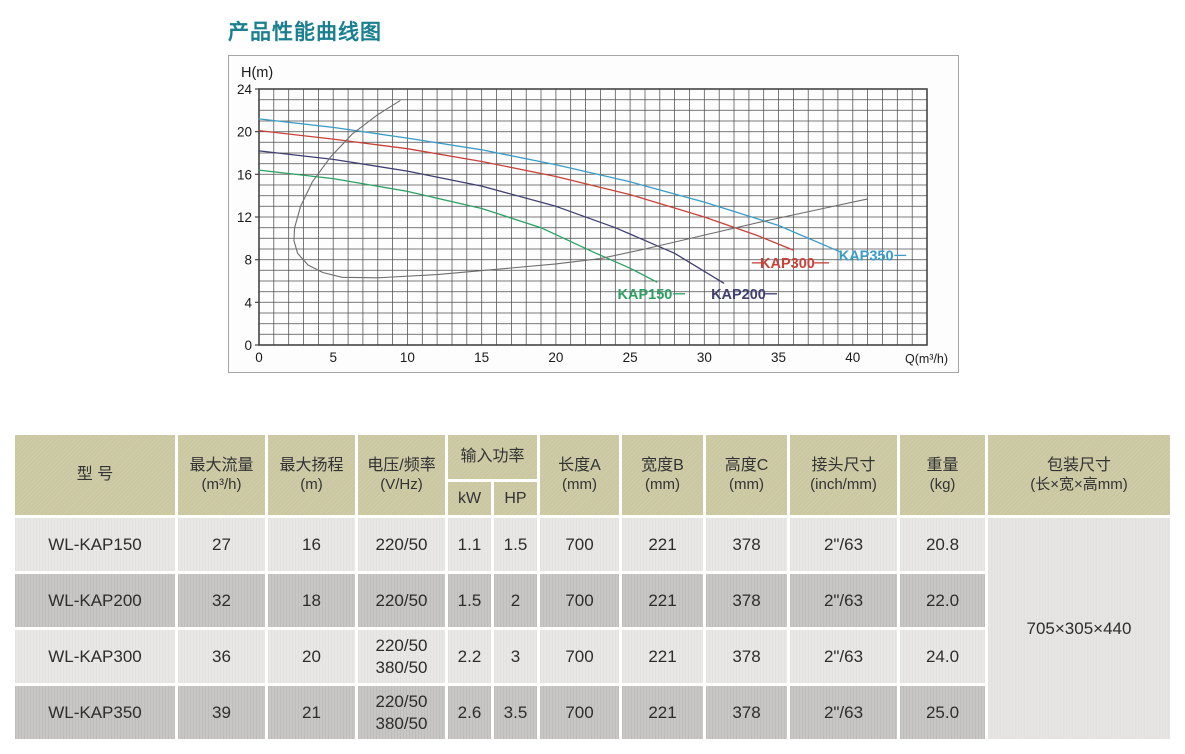 The height and width of the screenshot is (754, 1185). I want to click on cell-model: WL-KAP350, so click(95, 712).